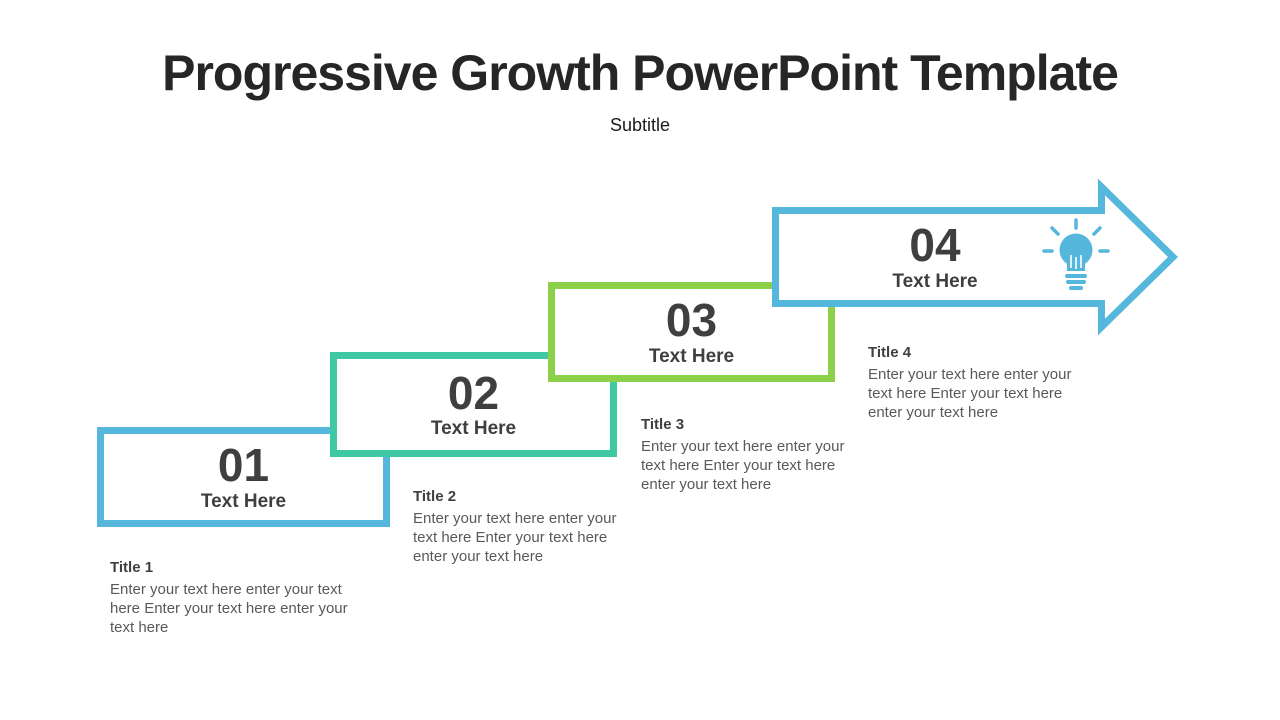 The image size is (1280, 720). I want to click on step-3-text: Text Here, so click(691, 356).